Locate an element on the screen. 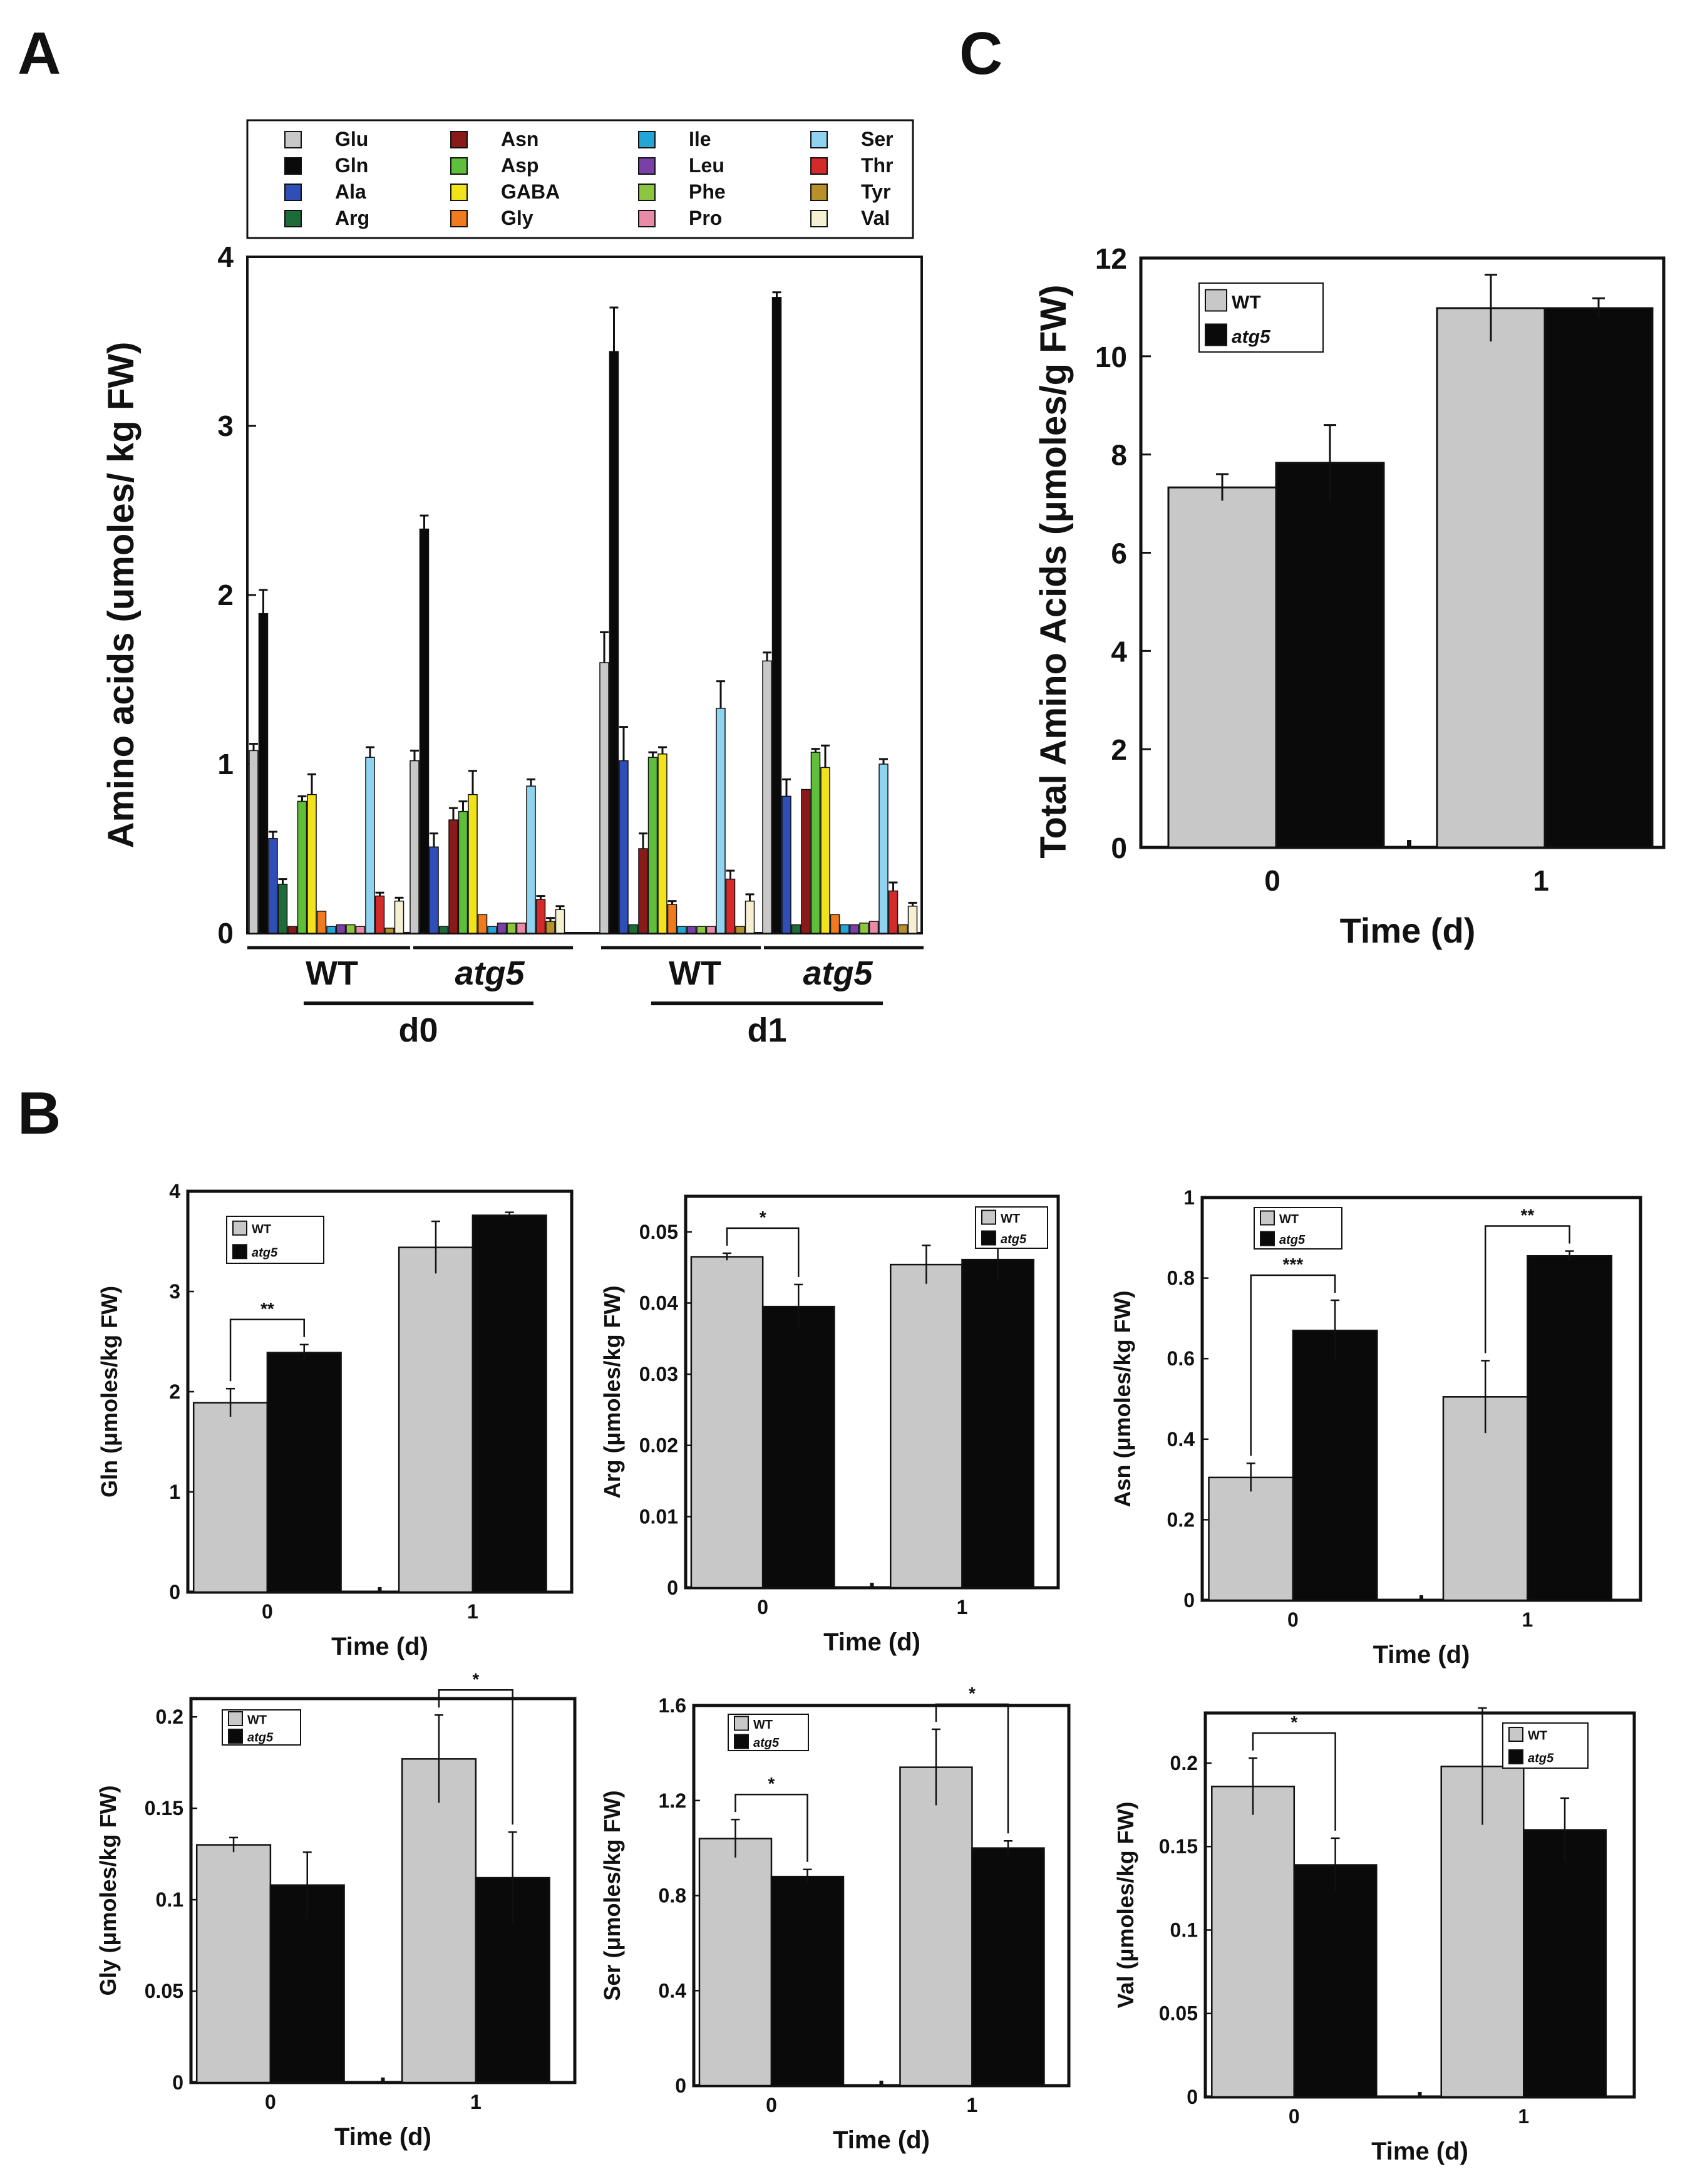 This screenshot has height=2184, width=1695. y-tick-label: 10 is located at coordinates (1111, 357).